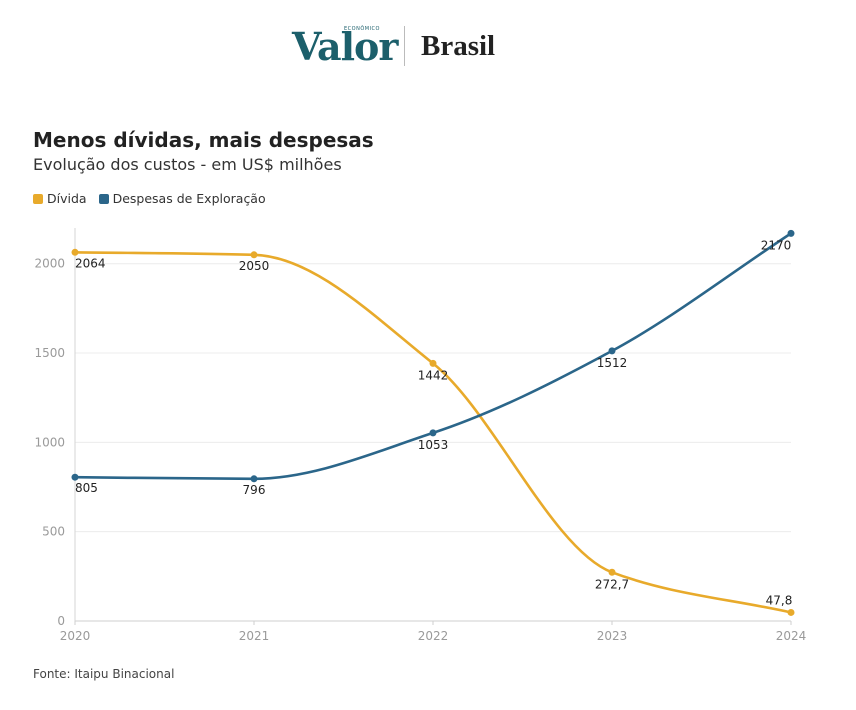 The height and width of the screenshot is (710, 856). What do you see at coordinates (254, 479) in the screenshot?
I see `point-despesas-2021` at bounding box center [254, 479].